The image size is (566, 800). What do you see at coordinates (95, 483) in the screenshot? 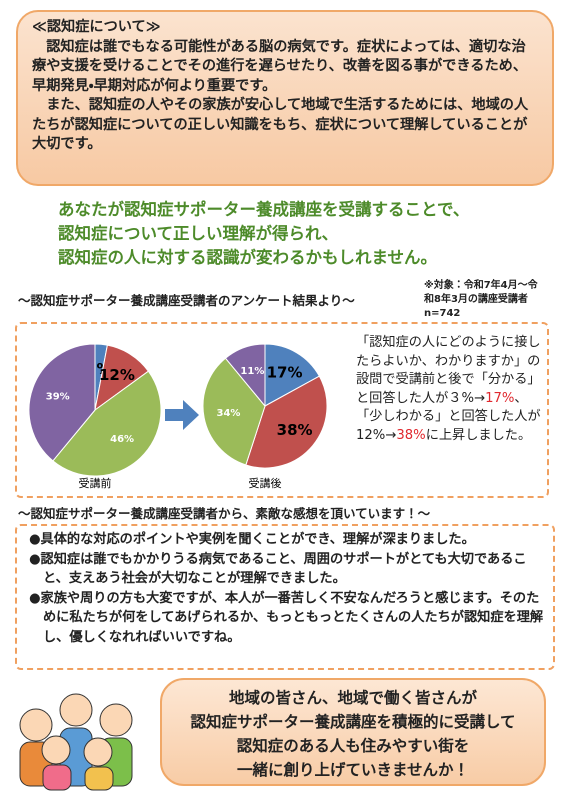
I see `pie-caption: 受講前` at bounding box center [95, 483].